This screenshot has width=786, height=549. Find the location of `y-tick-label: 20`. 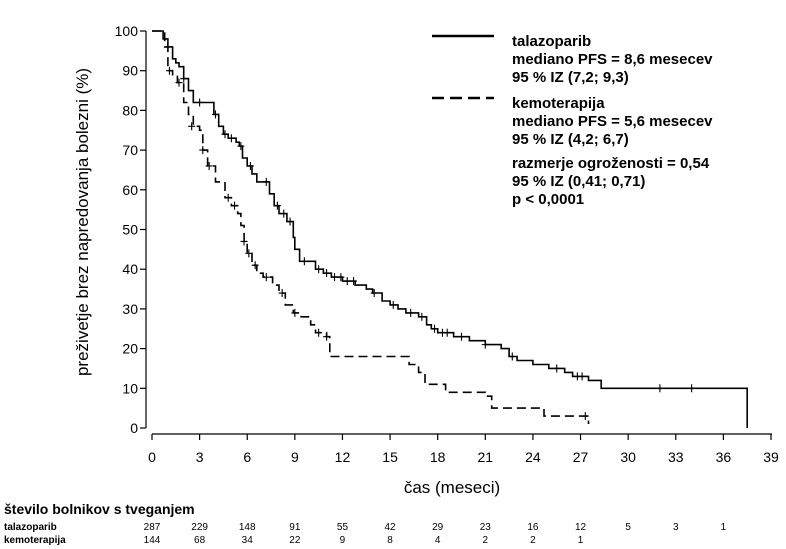

y-tick-label: 20 is located at coordinates (130, 349).